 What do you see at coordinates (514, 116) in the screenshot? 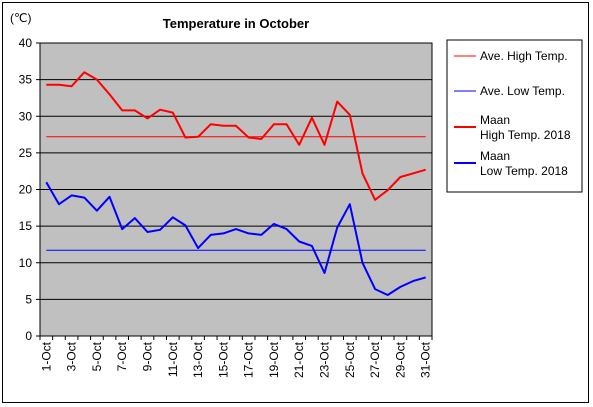
I see `legend` at bounding box center [514, 116].